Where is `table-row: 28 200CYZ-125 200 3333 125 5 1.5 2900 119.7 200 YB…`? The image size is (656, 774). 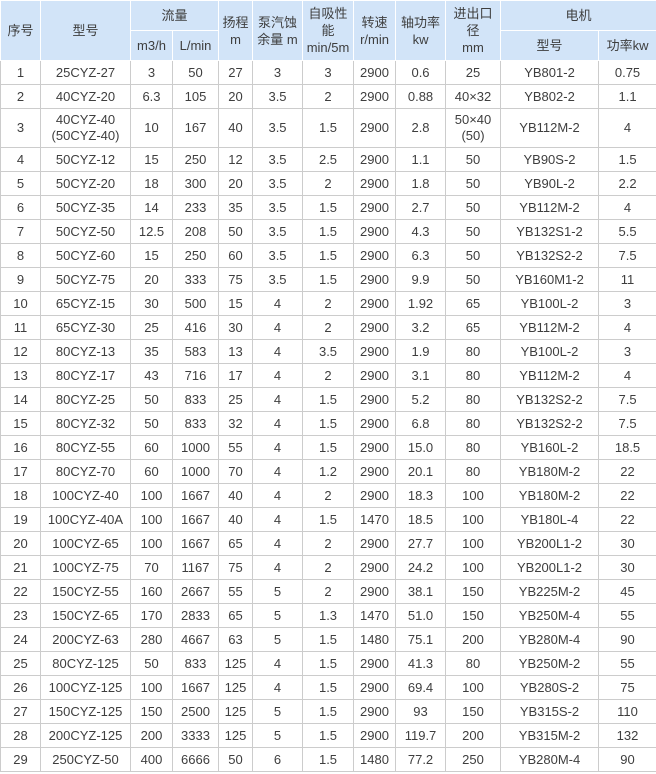 table-row: 28 200CYZ-125 200 3333 125 5 1.5 2900 119.7 200 YB… is located at coordinates (328, 735).